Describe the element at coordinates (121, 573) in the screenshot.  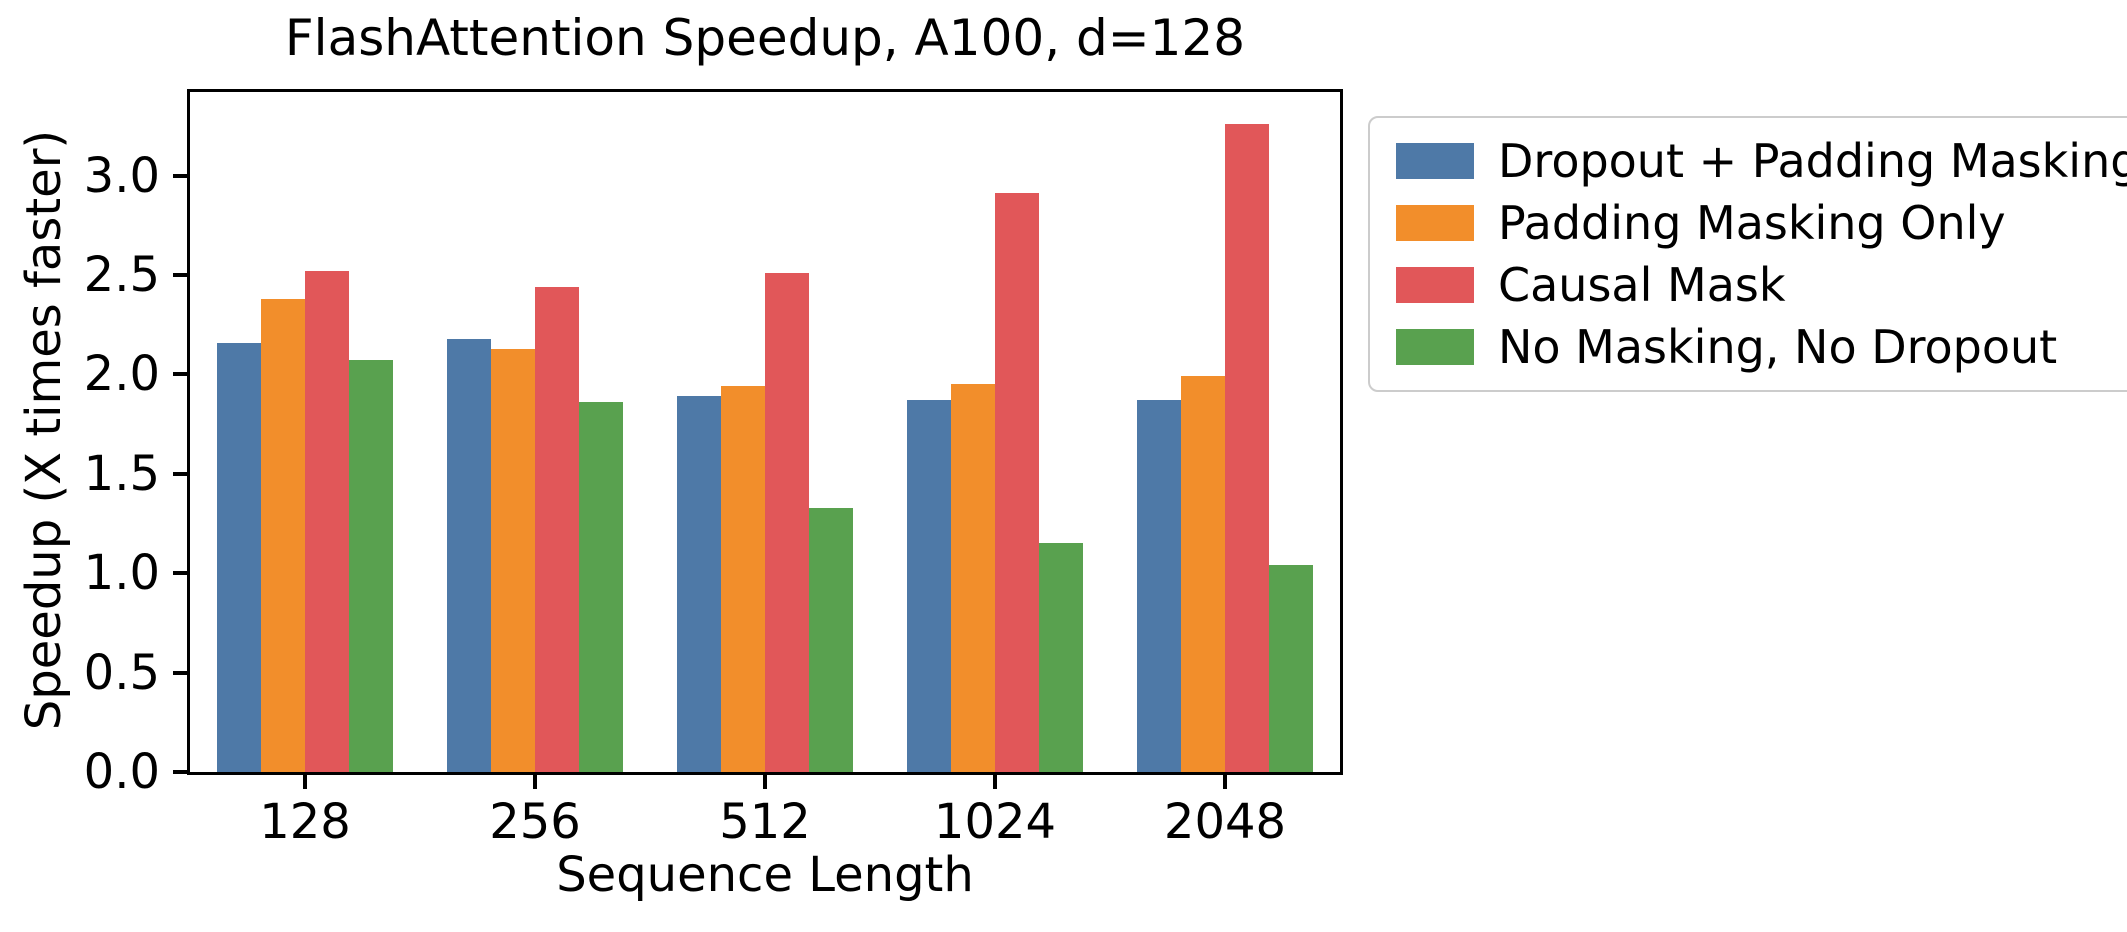
I see `y-tick-label-1.0: 1.0` at that location.